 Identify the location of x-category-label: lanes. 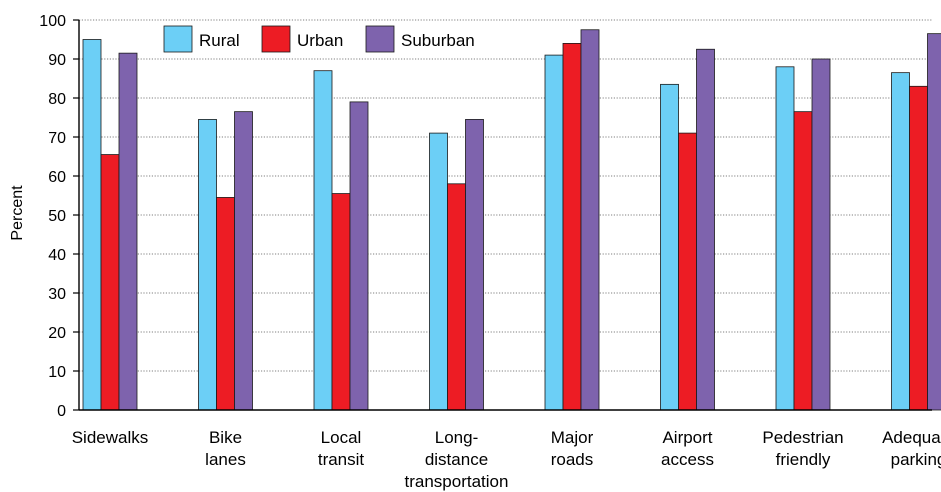
(225, 459).